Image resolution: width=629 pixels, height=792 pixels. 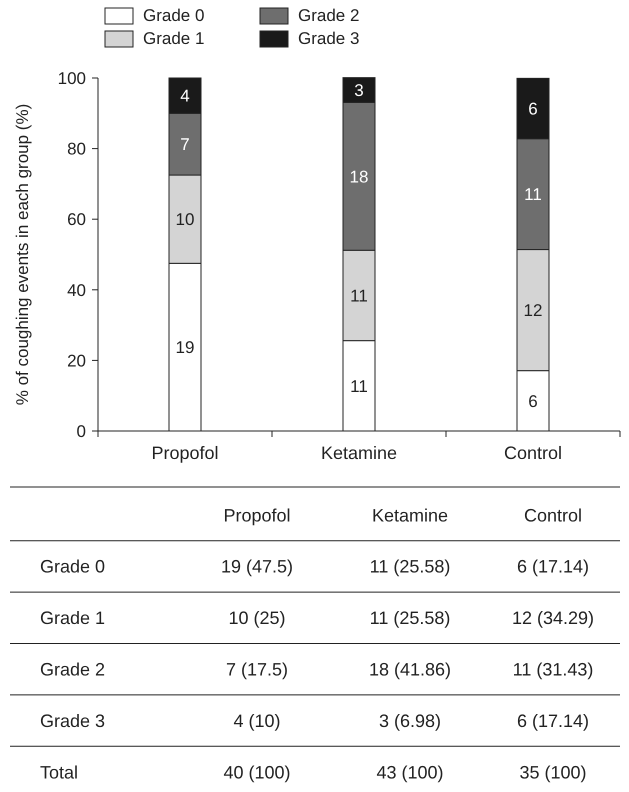 I want to click on legend-label: Grade 1, so click(x=173, y=38).